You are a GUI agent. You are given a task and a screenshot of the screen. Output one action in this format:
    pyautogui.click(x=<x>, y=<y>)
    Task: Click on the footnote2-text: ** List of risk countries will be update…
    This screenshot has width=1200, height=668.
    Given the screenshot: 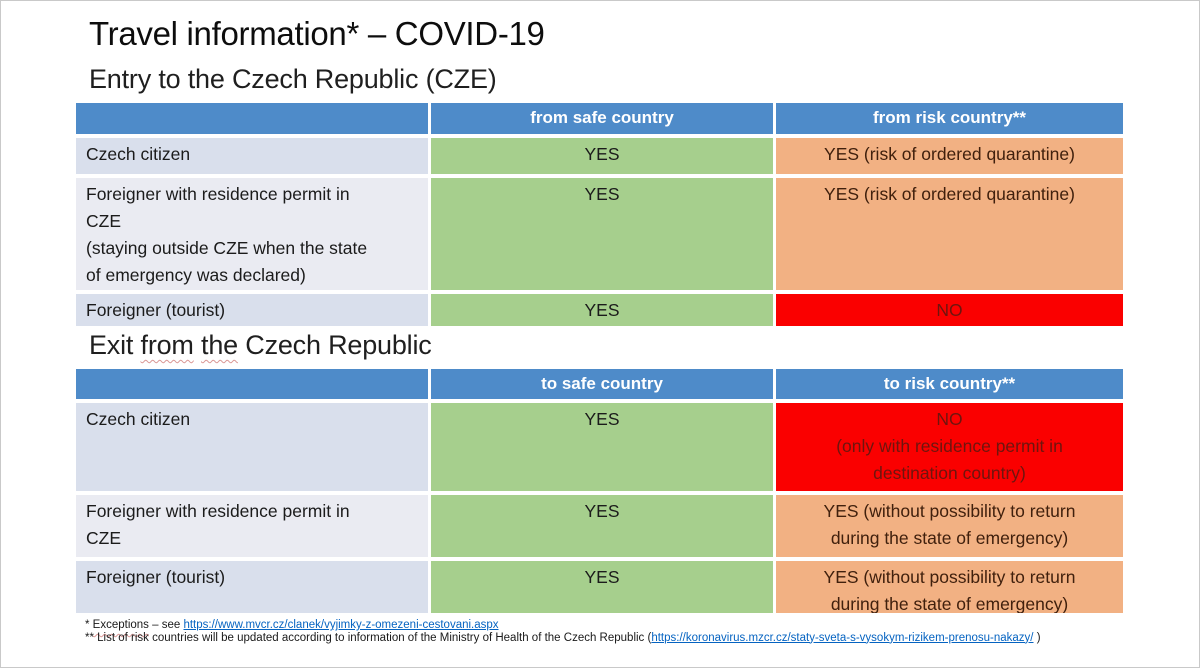 What is the action you would take?
    pyautogui.click(x=368, y=637)
    